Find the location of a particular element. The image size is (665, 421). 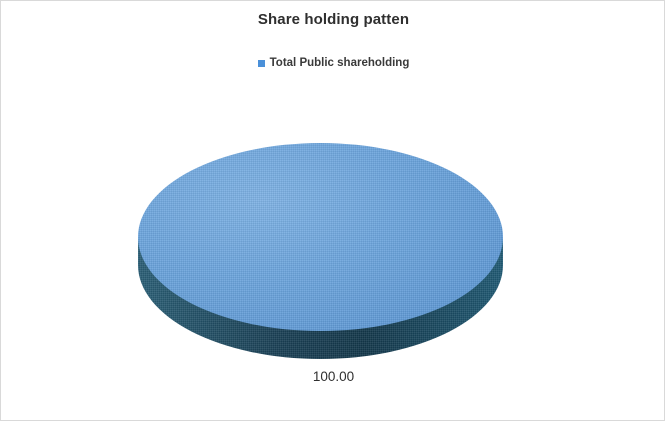

pie-slice-data-label: 100.00 is located at coordinates (333, 376).